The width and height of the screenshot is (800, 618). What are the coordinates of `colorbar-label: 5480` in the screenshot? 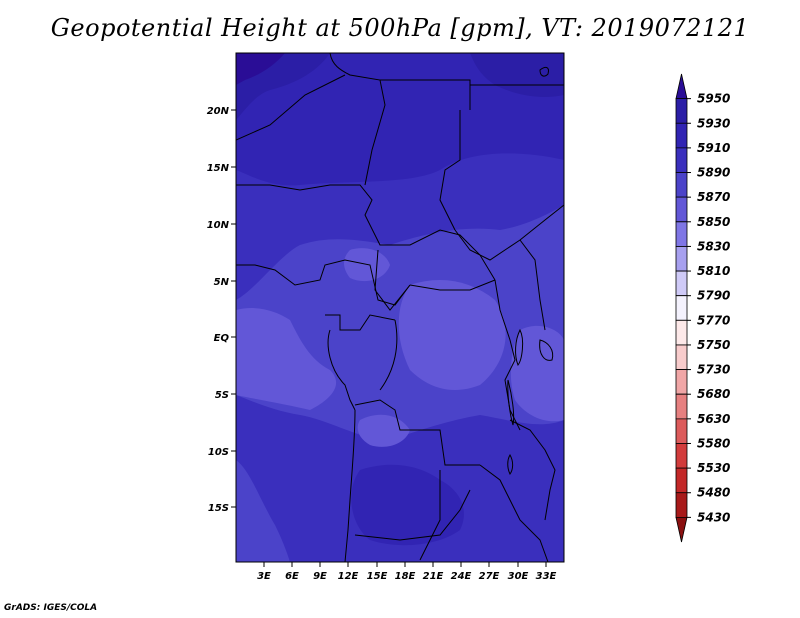 It's located at (713, 493).